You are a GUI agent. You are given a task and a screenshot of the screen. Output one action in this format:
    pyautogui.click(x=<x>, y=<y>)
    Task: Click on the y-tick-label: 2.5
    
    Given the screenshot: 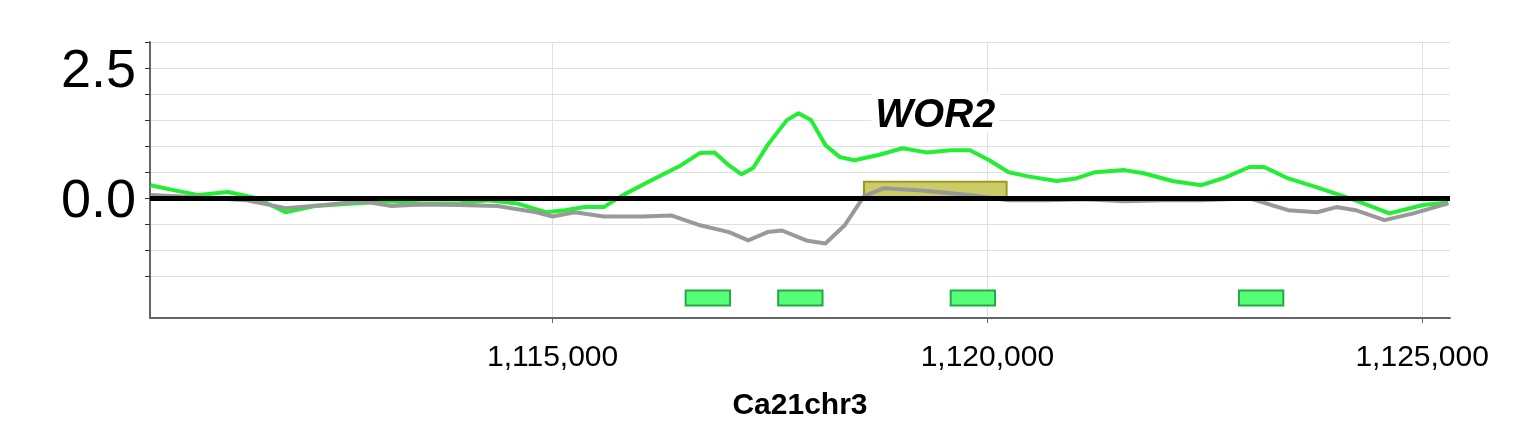 What is the action you would take?
    pyautogui.click(x=98, y=68)
    